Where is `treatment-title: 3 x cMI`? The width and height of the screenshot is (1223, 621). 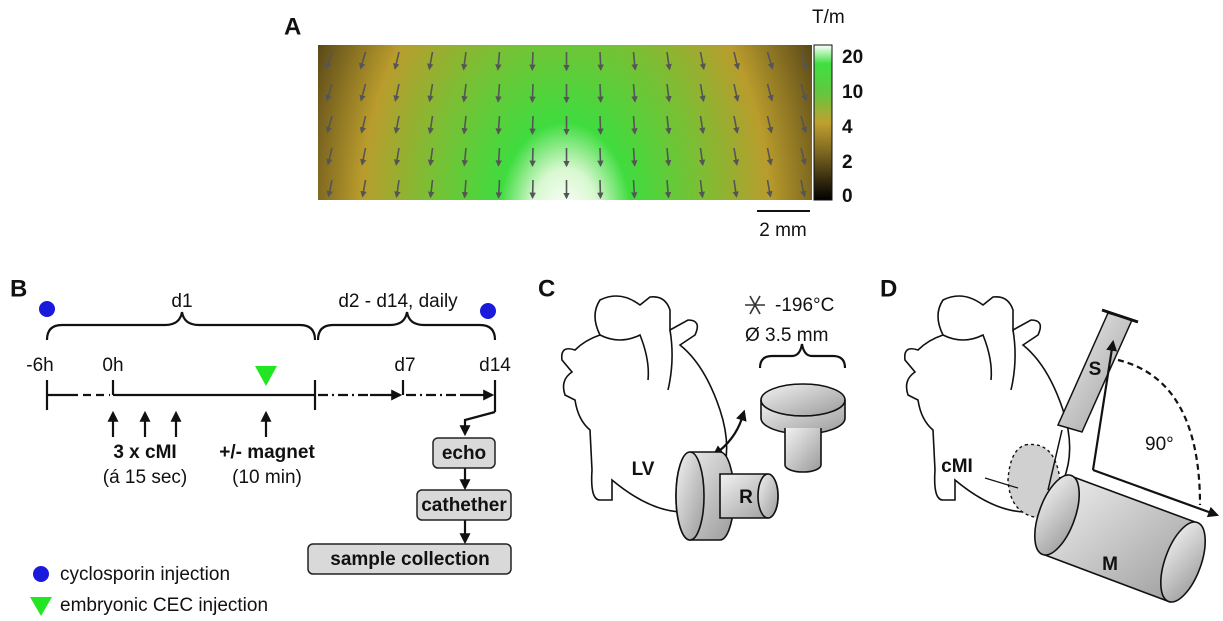 treatment-title: 3 x cMI is located at coordinates (144, 452).